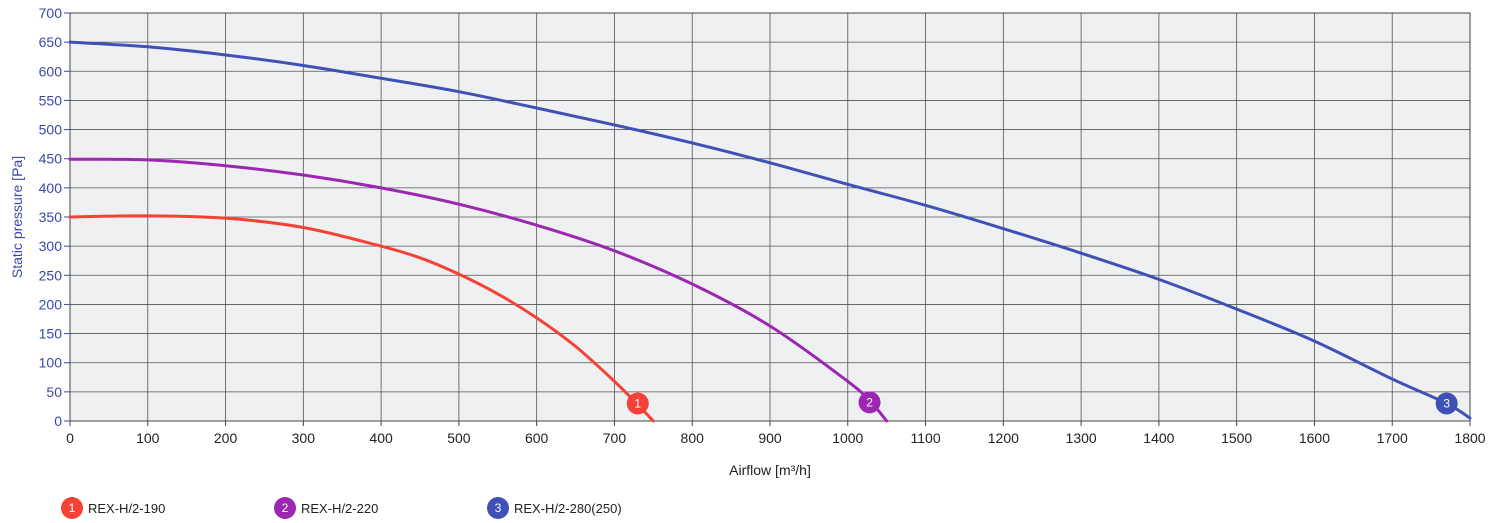  What do you see at coordinates (537, 438) in the screenshot?
I see `x-tick-label: 600` at bounding box center [537, 438].